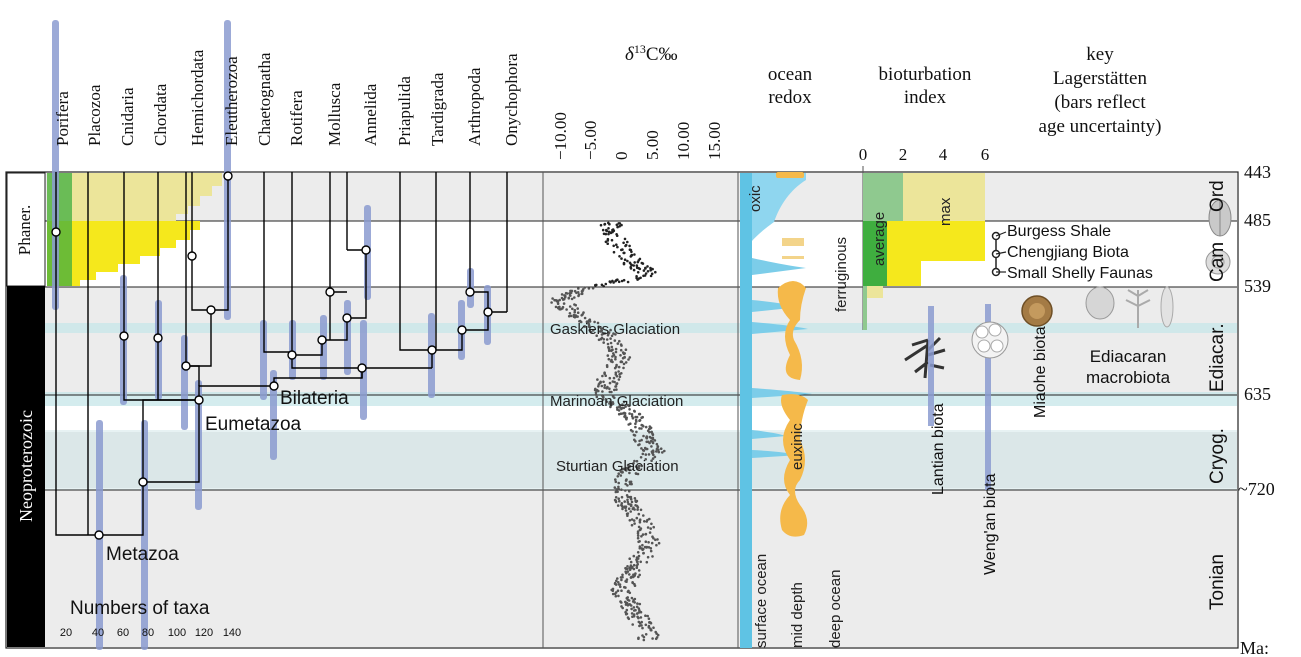 The width and height of the screenshot is (1301, 657). Describe the element at coordinates (924, 154) in the screenshot. I see `bioturbation-ticks: 0 2 4 6` at that location.